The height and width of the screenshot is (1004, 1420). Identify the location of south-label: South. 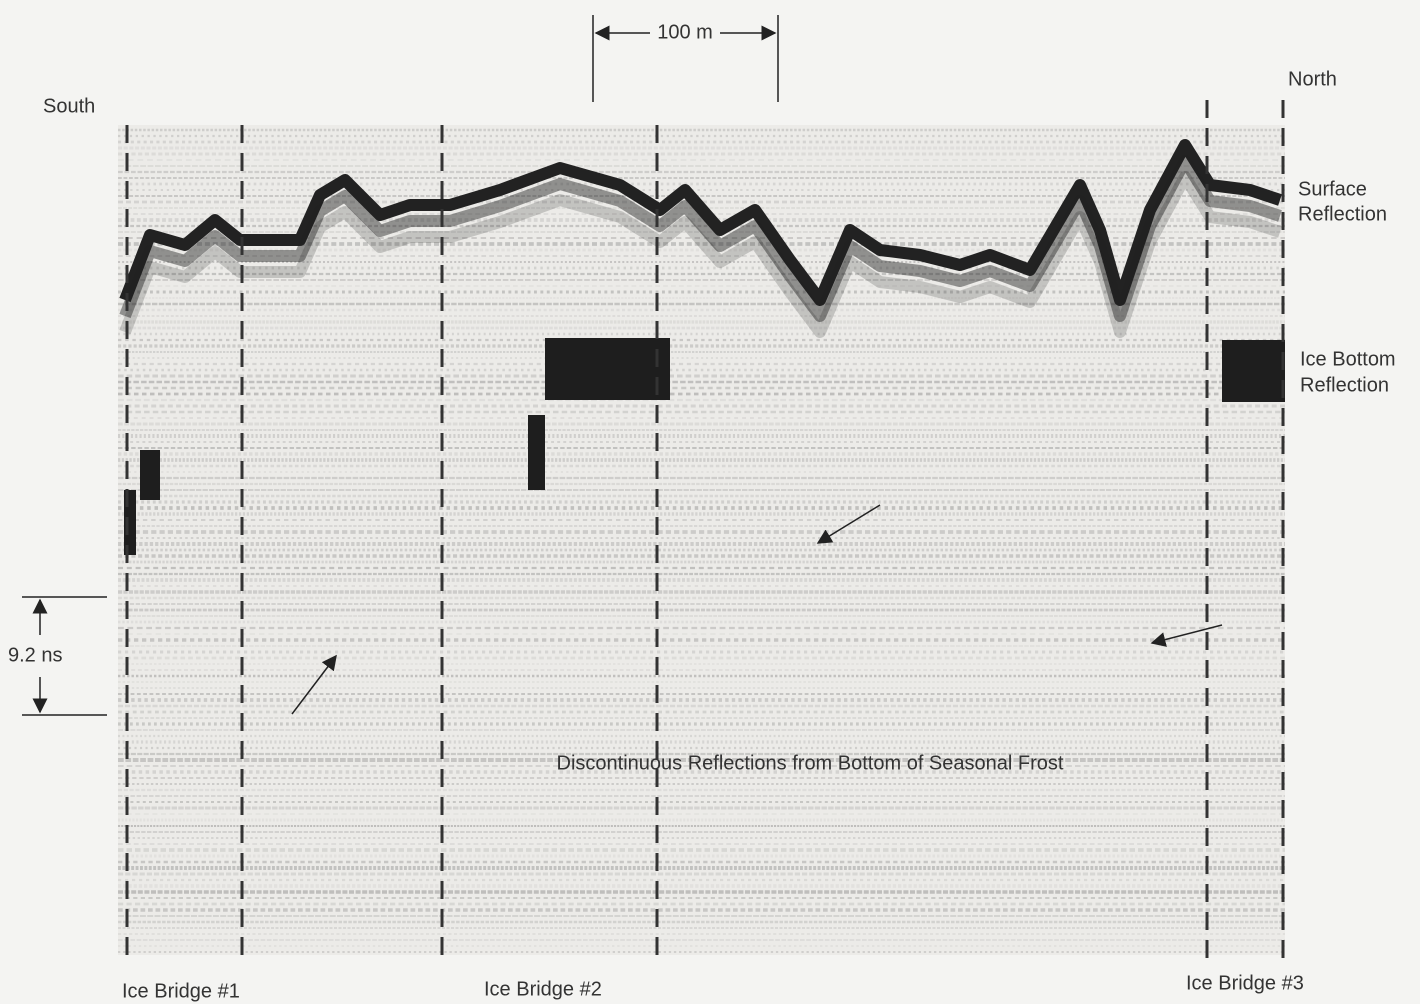
(69, 106).